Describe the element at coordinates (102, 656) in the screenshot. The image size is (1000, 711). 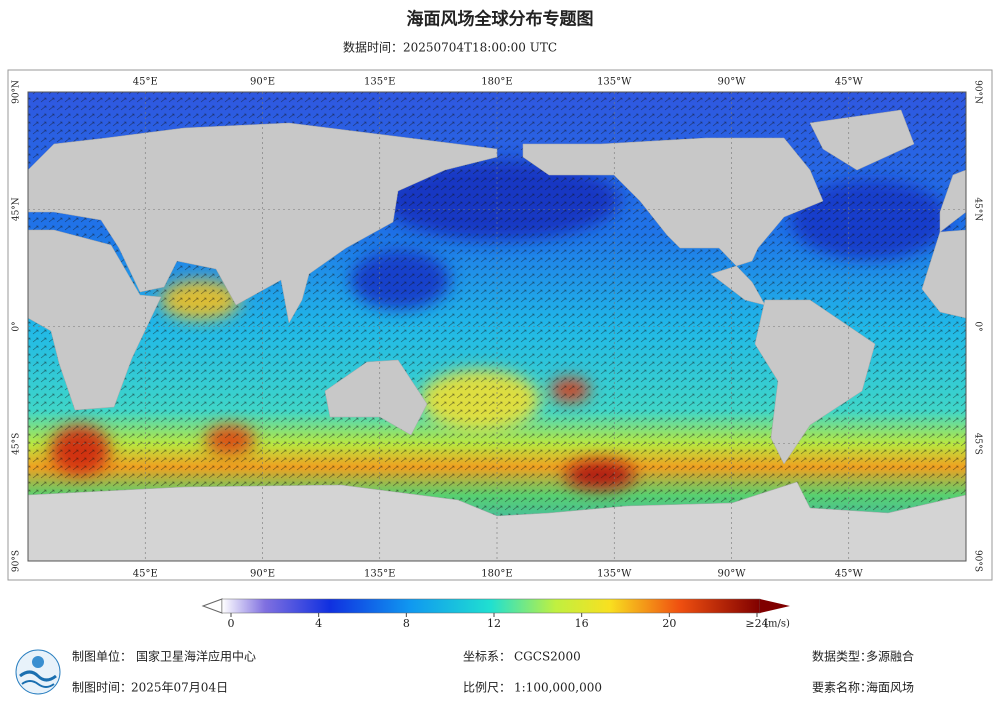
I see `footer-label: 制图单位：` at that location.